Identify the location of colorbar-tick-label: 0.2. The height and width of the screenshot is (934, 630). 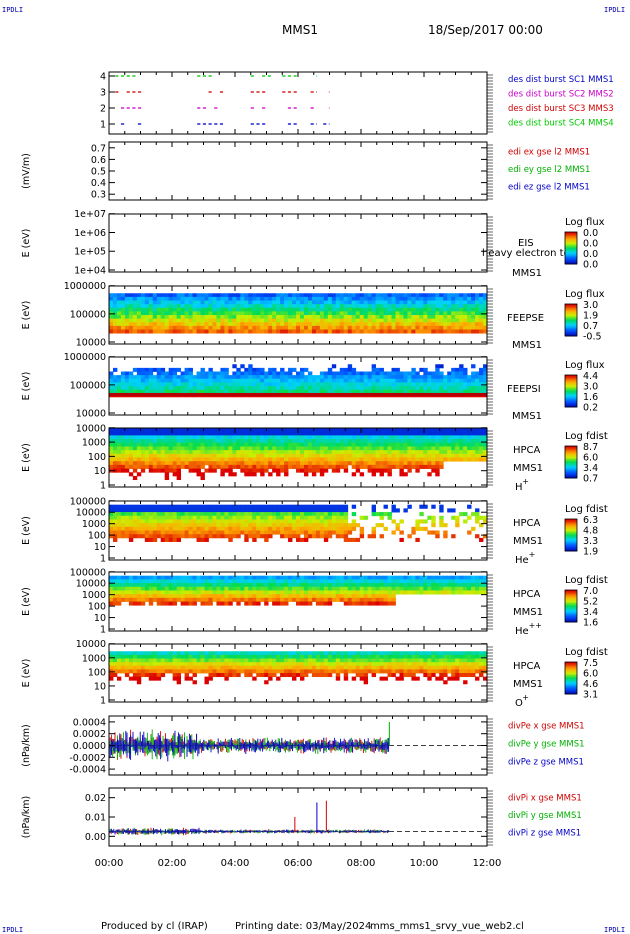
(590, 407).